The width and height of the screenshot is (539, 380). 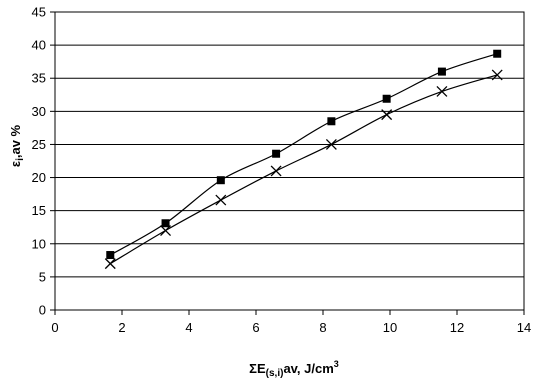 I want to click on x-tick-label: 4, so click(x=188, y=327).